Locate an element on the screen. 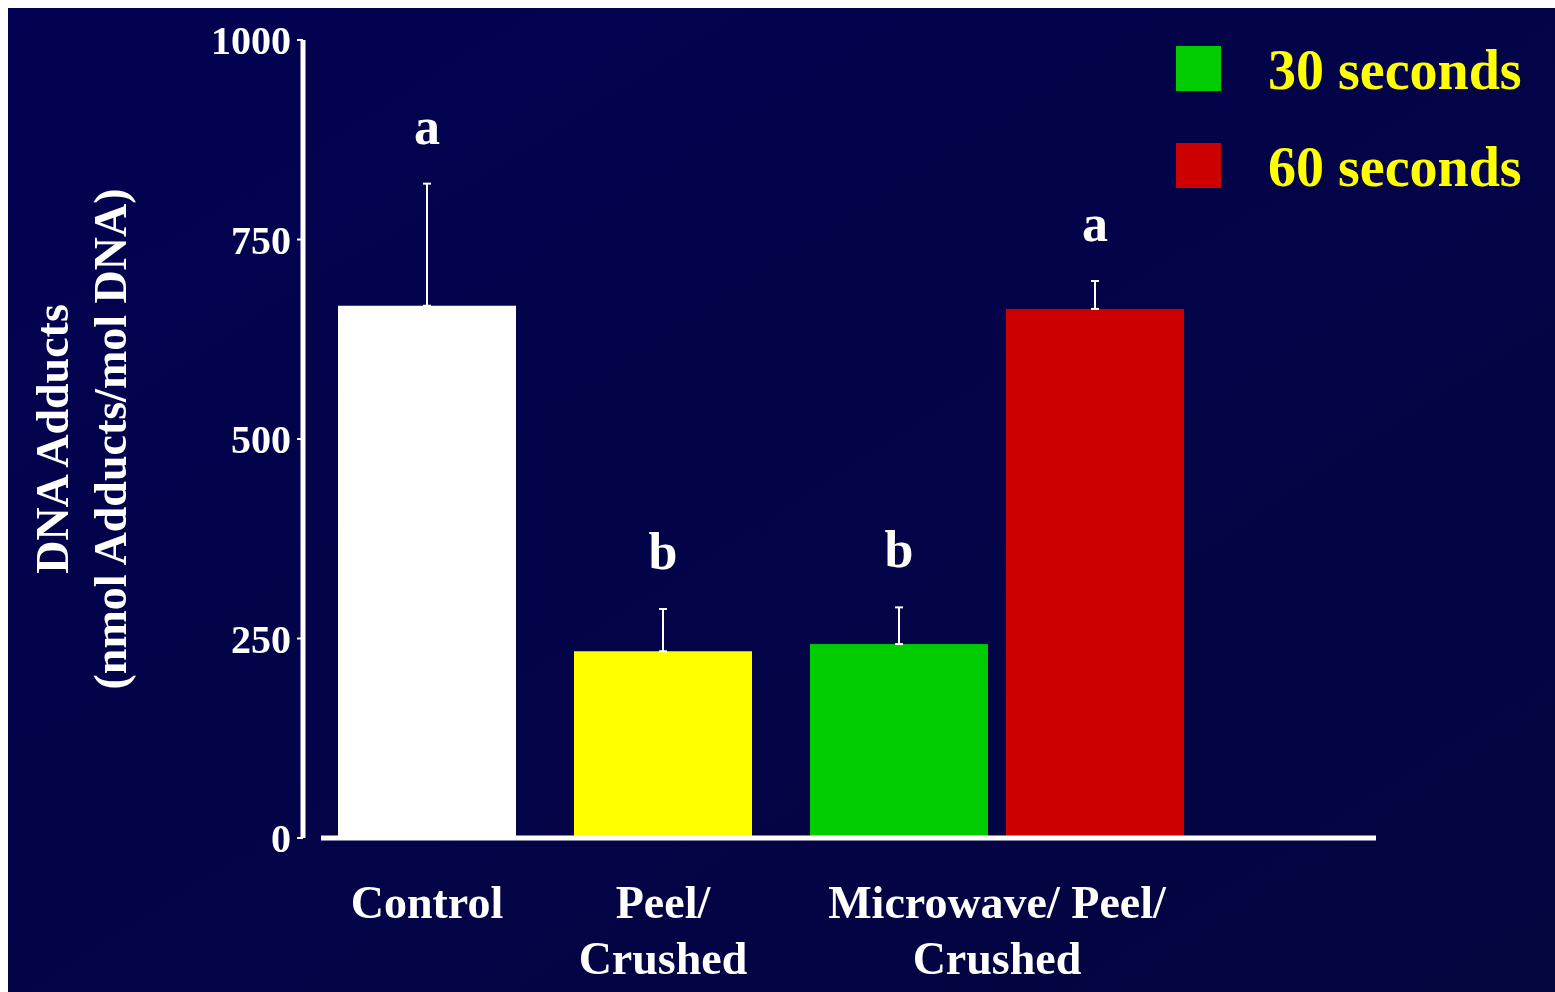 The height and width of the screenshot is (992, 1555). x-tick-label: Control is located at coordinates (427, 902).